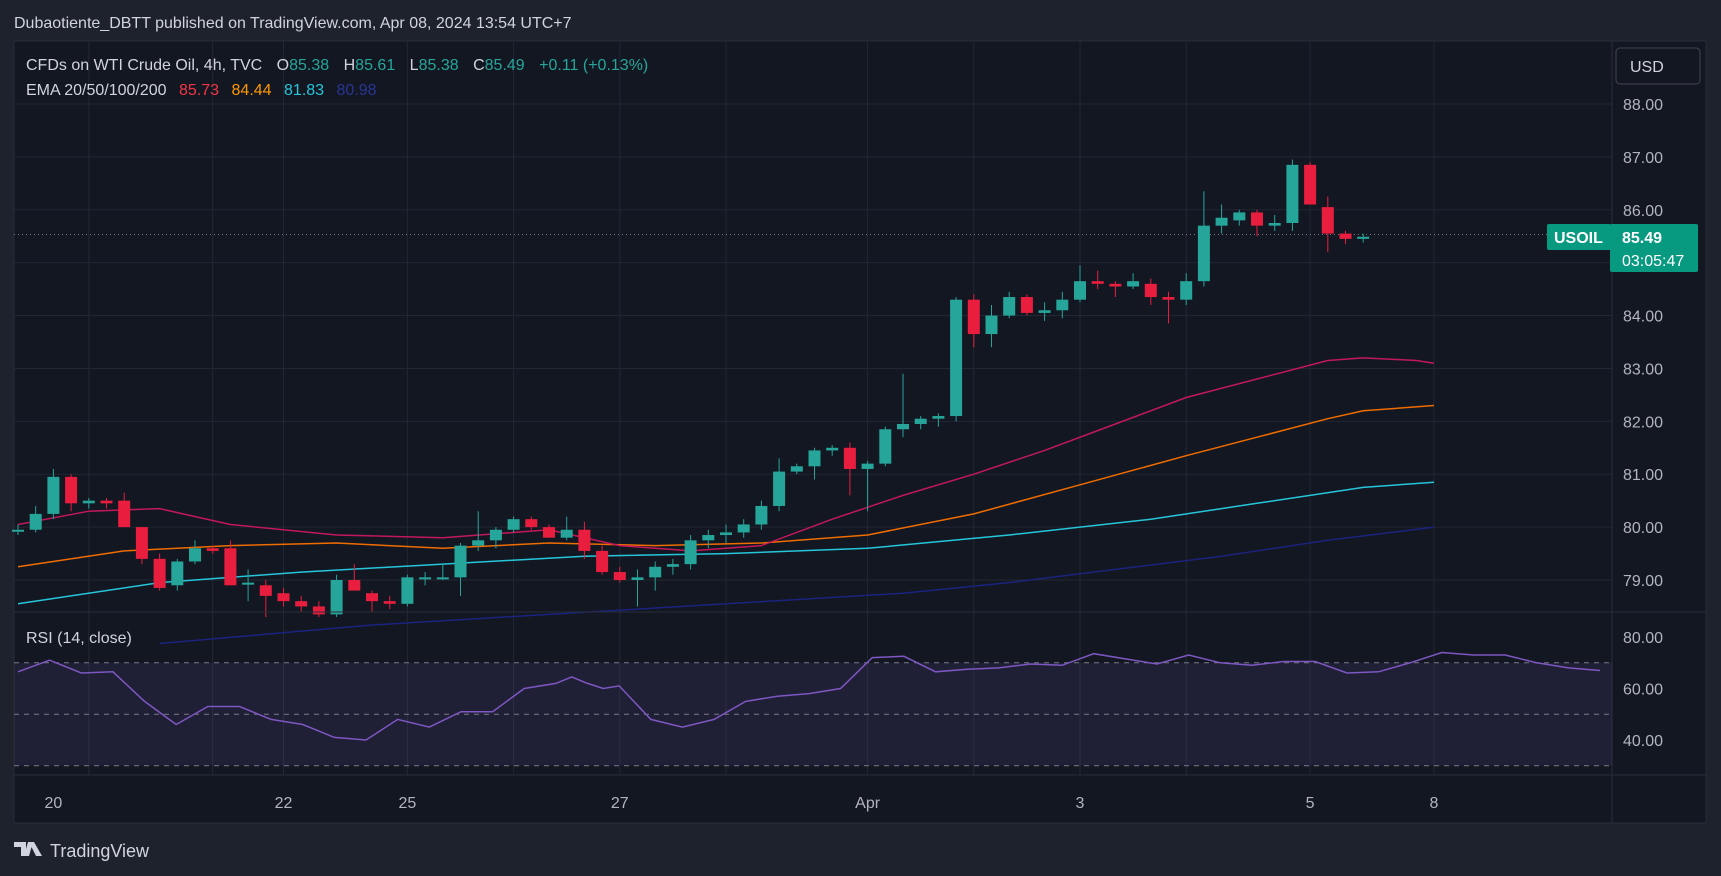  What do you see at coordinates (350, 65) in the screenshot?
I see `legend-h-label: H` at bounding box center [350, 65].